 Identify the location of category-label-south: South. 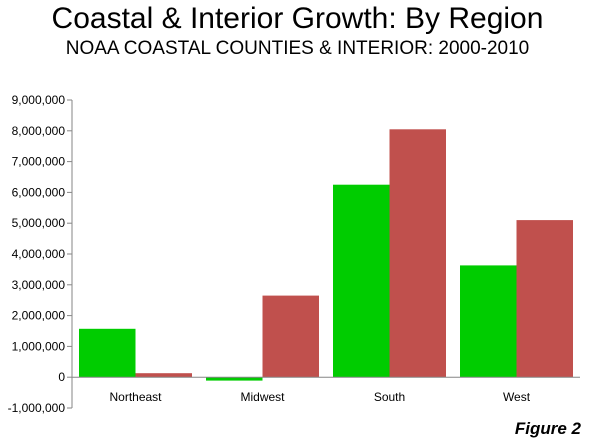
(389, 397).